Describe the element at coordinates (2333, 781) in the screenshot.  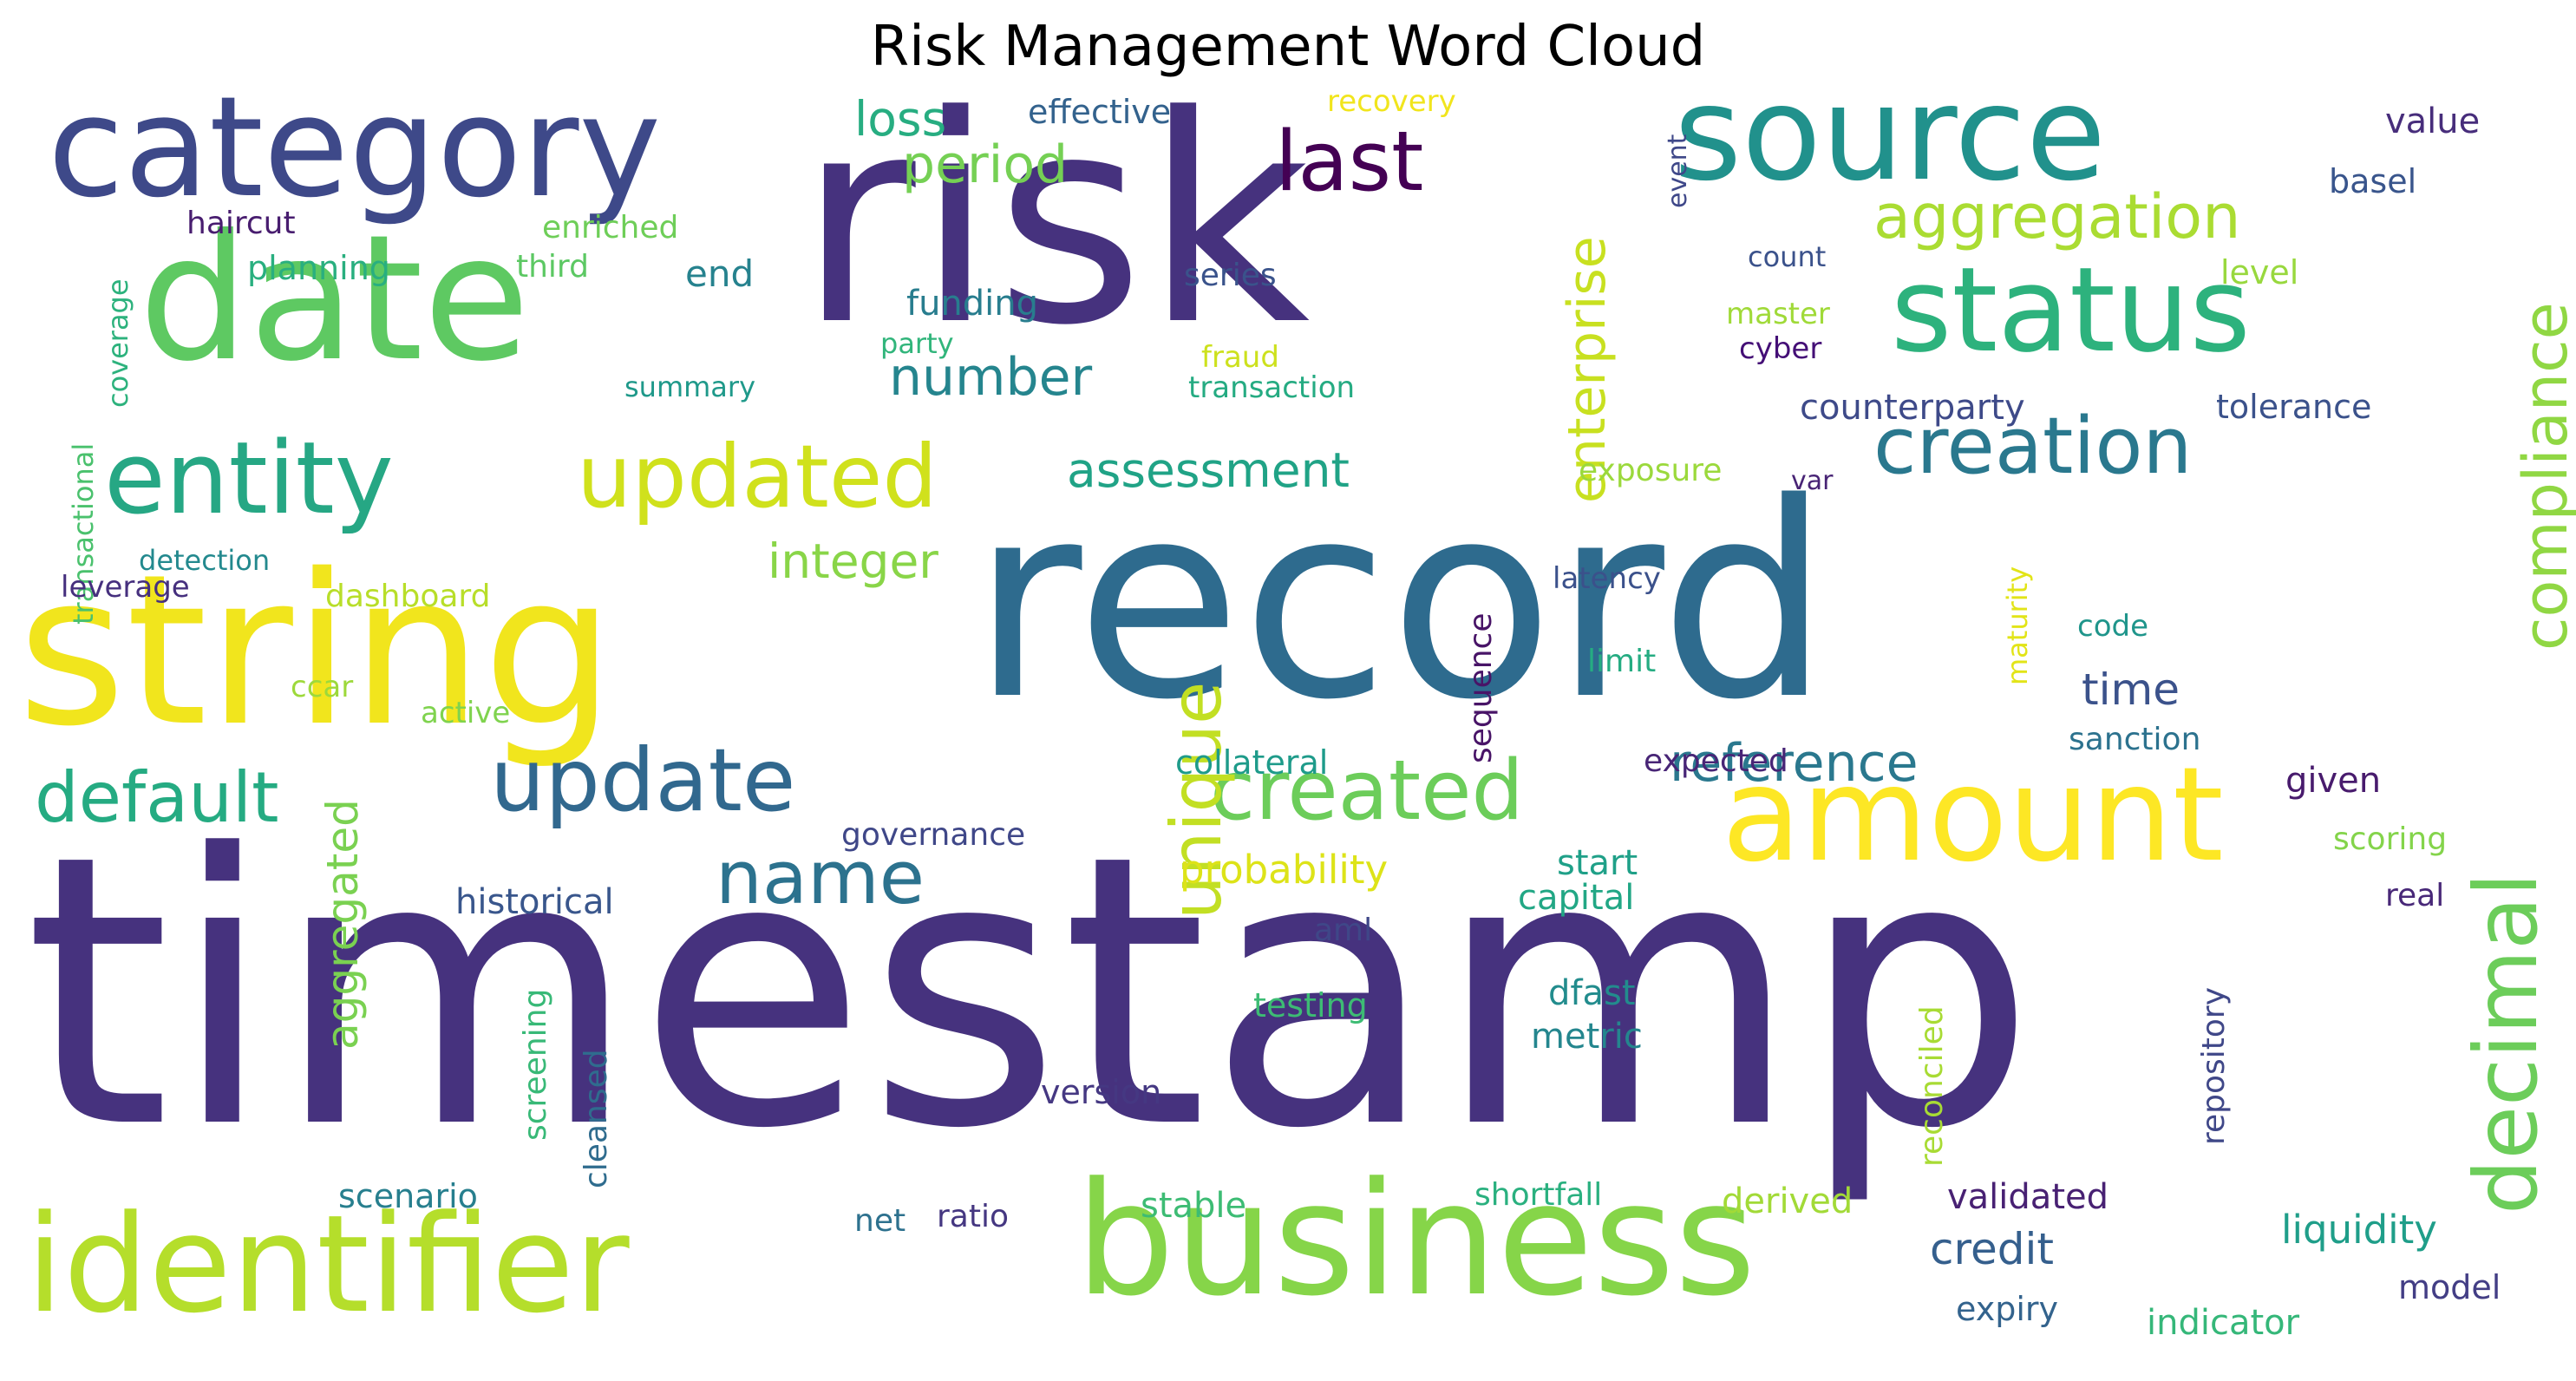
I see `word-given: given` at that location.